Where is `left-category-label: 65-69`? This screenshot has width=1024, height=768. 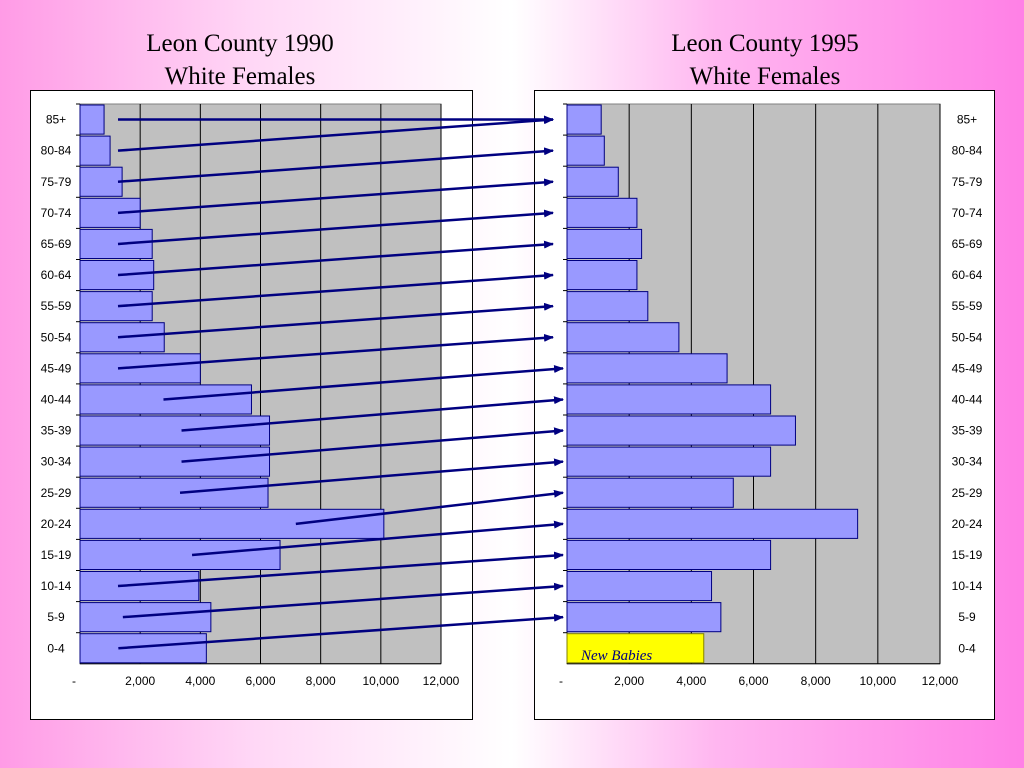 left-category-label: 65-69 is located at coordinates (56, 244).